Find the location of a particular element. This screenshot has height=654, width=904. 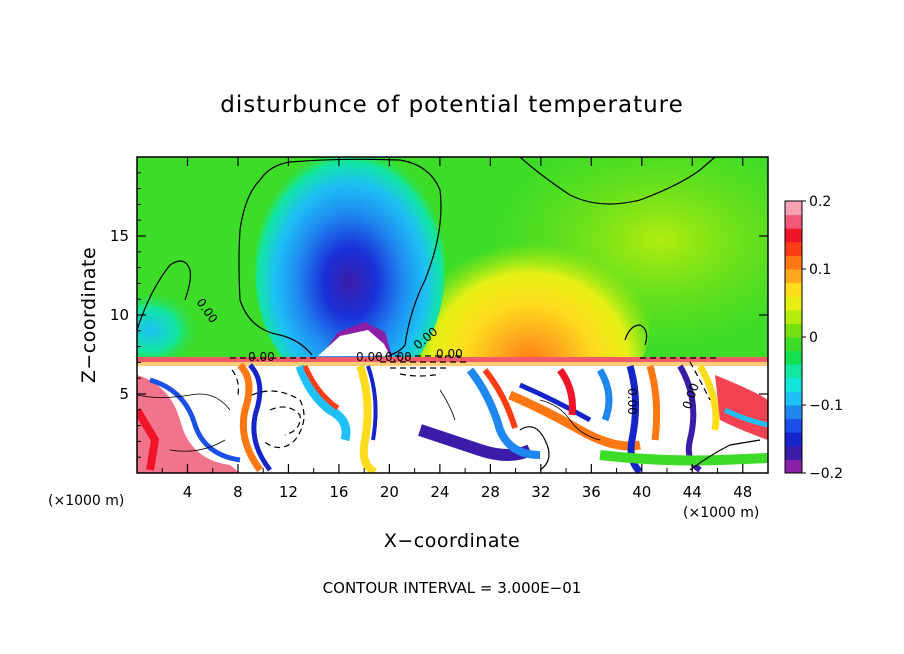

x-tick-label: 20 is located at coordinates (389, 492).